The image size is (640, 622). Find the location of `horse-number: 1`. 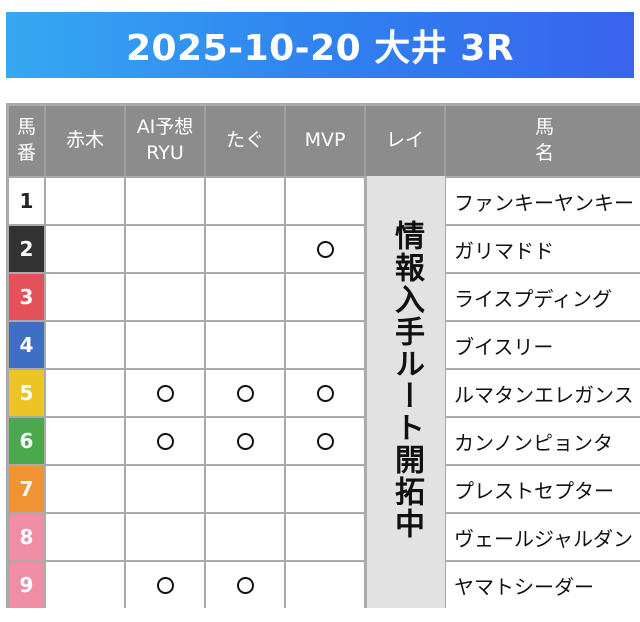

horse-number: 1 is located at coordinates (26, 201).